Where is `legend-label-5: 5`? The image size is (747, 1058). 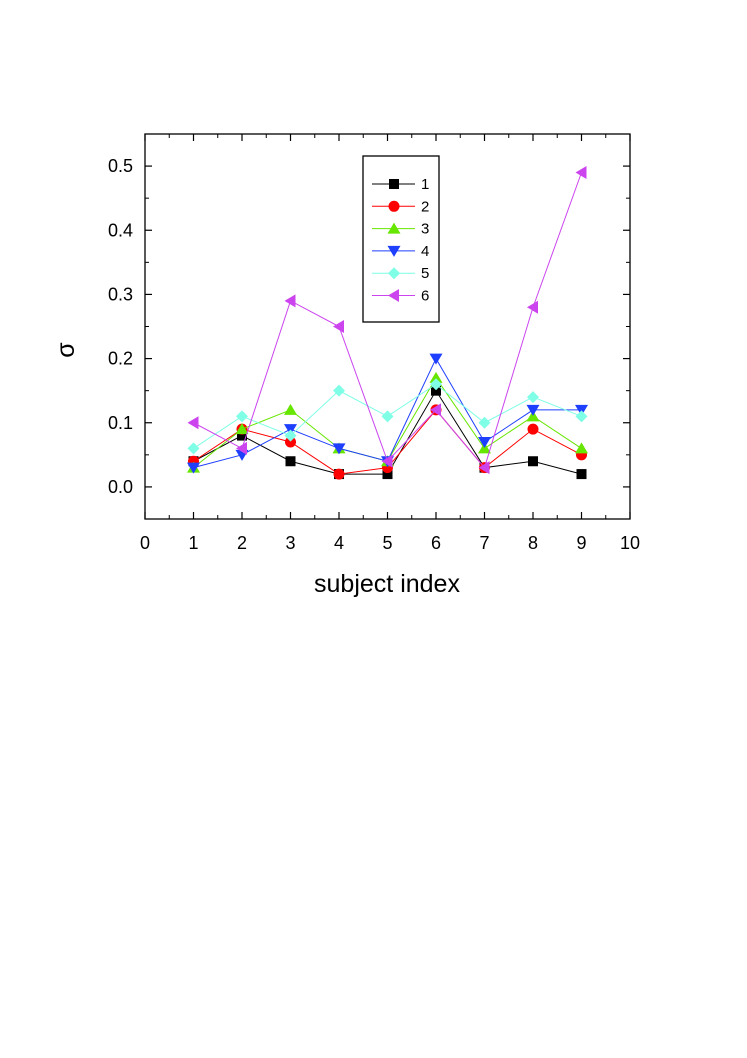
legend-label-5: 5 is located at coordinates (425, 273).